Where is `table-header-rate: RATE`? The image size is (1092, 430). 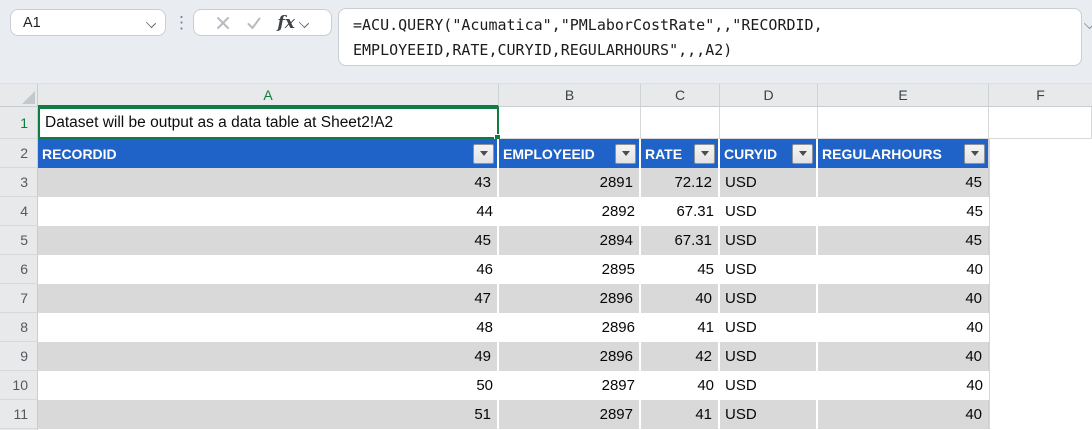
table-header-rate: RATE is located at coordinates (680, 153).